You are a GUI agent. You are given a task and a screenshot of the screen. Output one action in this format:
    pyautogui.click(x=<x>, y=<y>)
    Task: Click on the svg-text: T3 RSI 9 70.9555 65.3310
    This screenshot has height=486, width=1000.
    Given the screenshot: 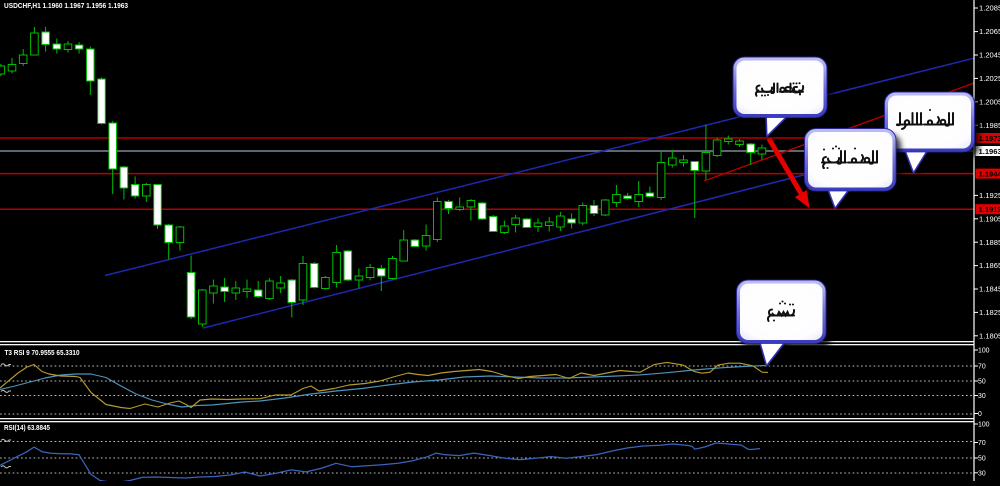 What is the action you would take?
    pyautogui.click(x=42, y=352)
    